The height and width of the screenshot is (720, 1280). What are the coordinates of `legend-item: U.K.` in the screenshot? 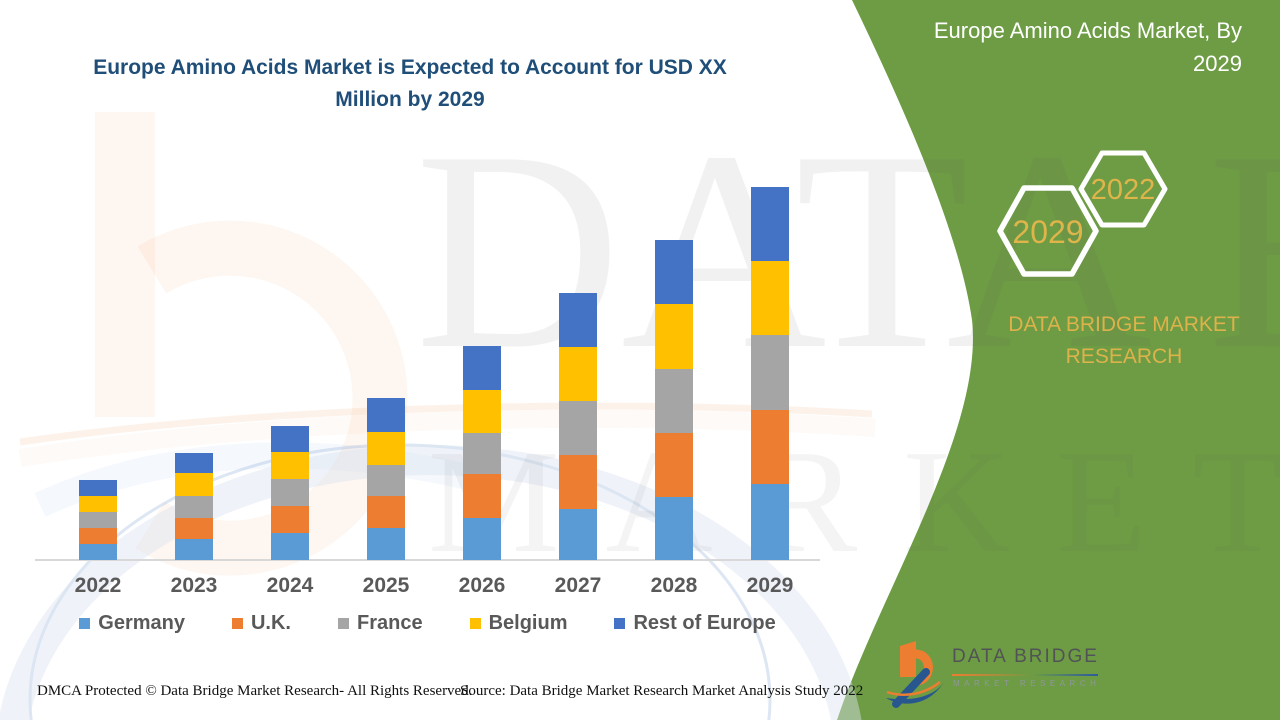 It's located at (261, 623).